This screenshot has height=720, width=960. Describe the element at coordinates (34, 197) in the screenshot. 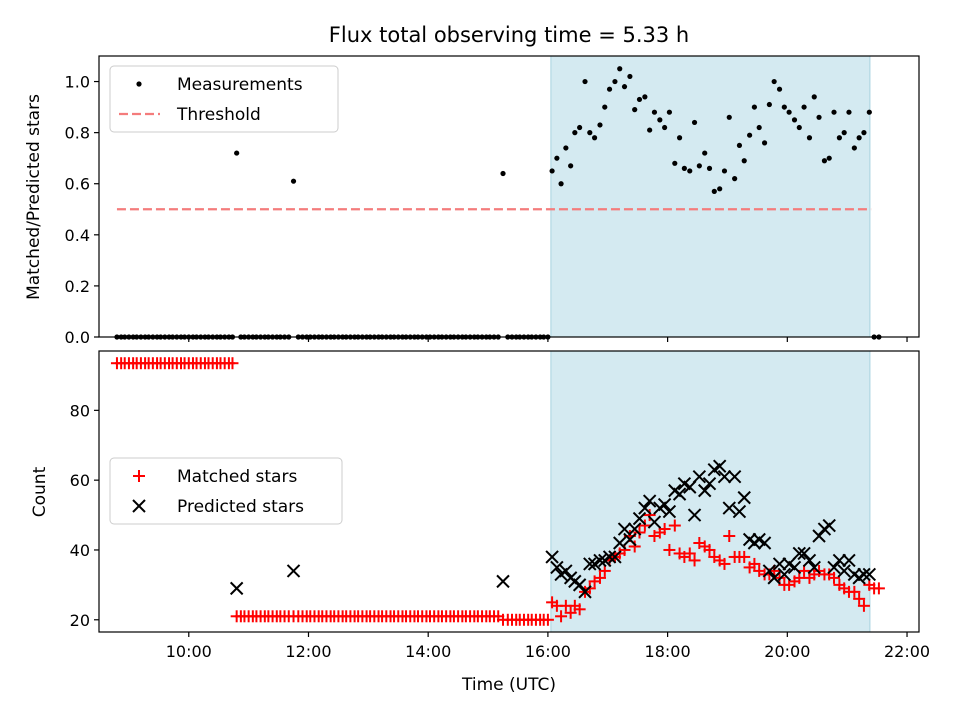

I see `top-y-axis-label: Matched/Predicted stars` at that location.